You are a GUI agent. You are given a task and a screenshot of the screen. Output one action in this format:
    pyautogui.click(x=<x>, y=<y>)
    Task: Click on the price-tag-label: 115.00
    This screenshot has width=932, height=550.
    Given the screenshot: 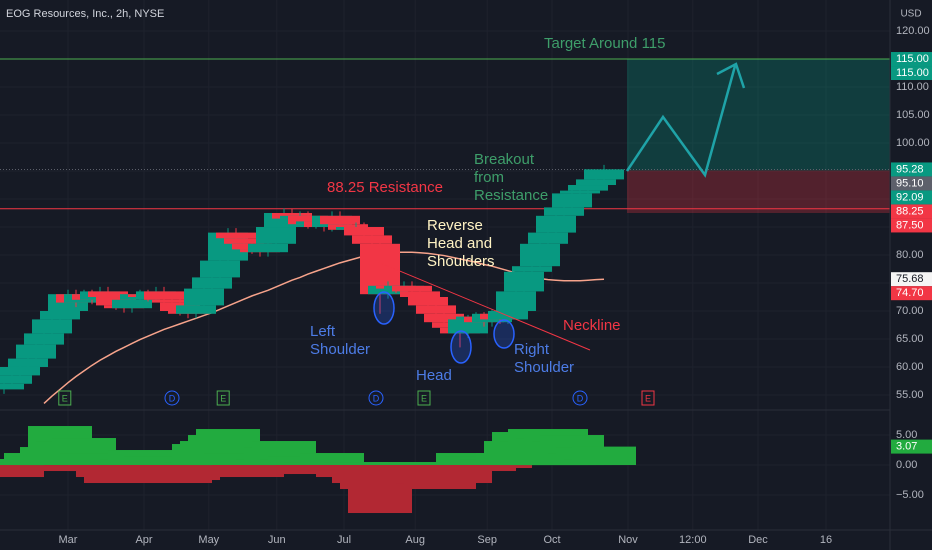 What is the action you would take?
    pyautogui.click(x=912, y=73)
    